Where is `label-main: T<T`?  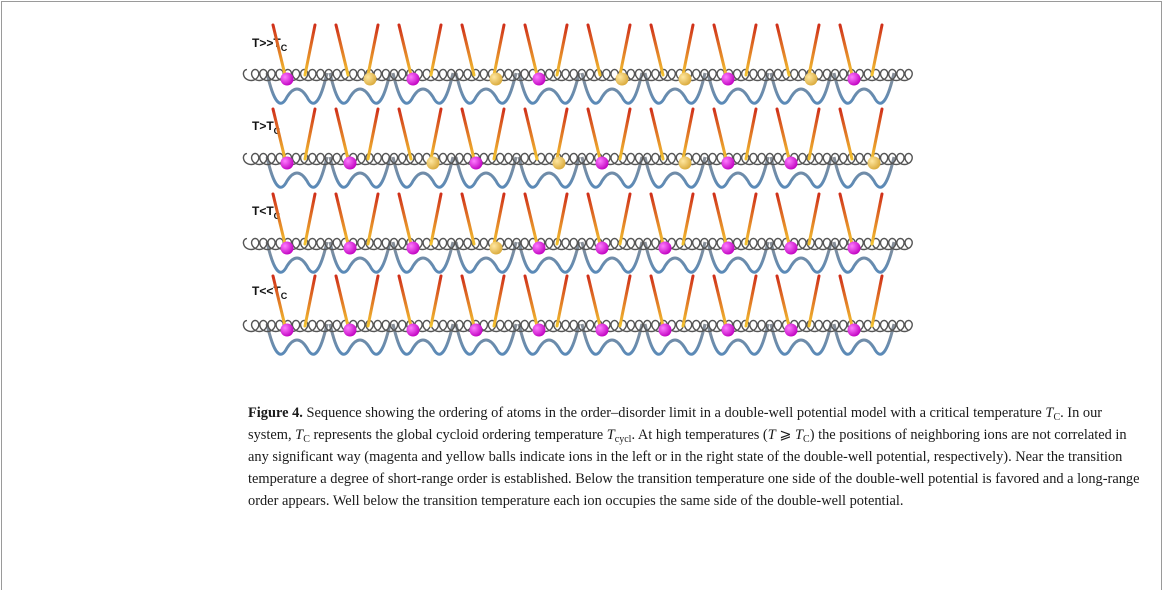
label-main: T<T is located at coordinates (263, 211).